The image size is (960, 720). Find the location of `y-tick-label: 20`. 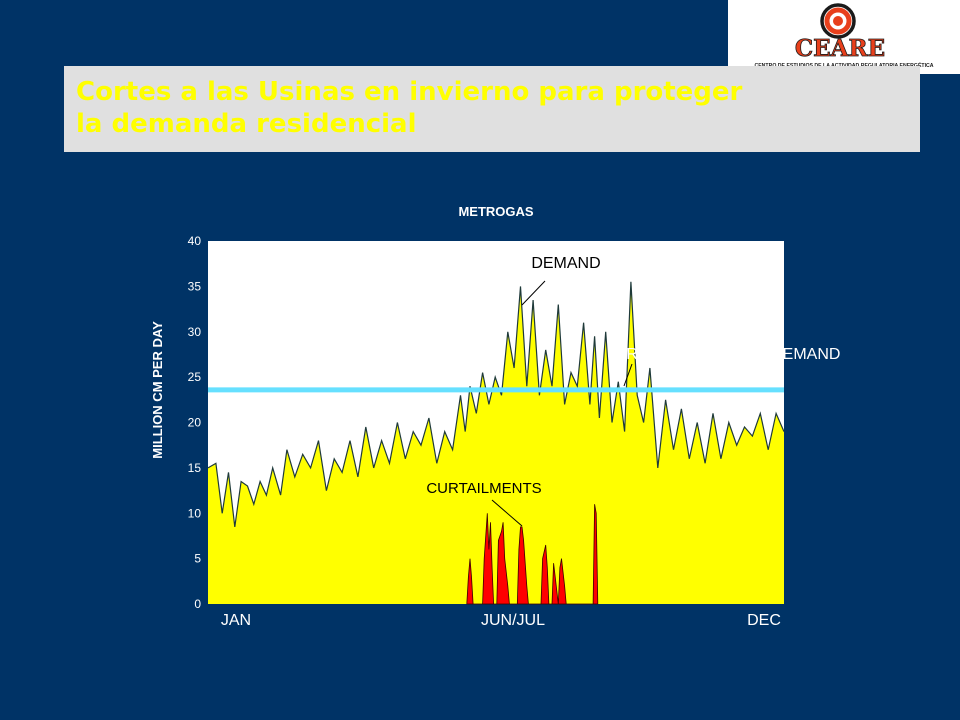

y-tick-label: 20 is located at coordinates (195, 423).